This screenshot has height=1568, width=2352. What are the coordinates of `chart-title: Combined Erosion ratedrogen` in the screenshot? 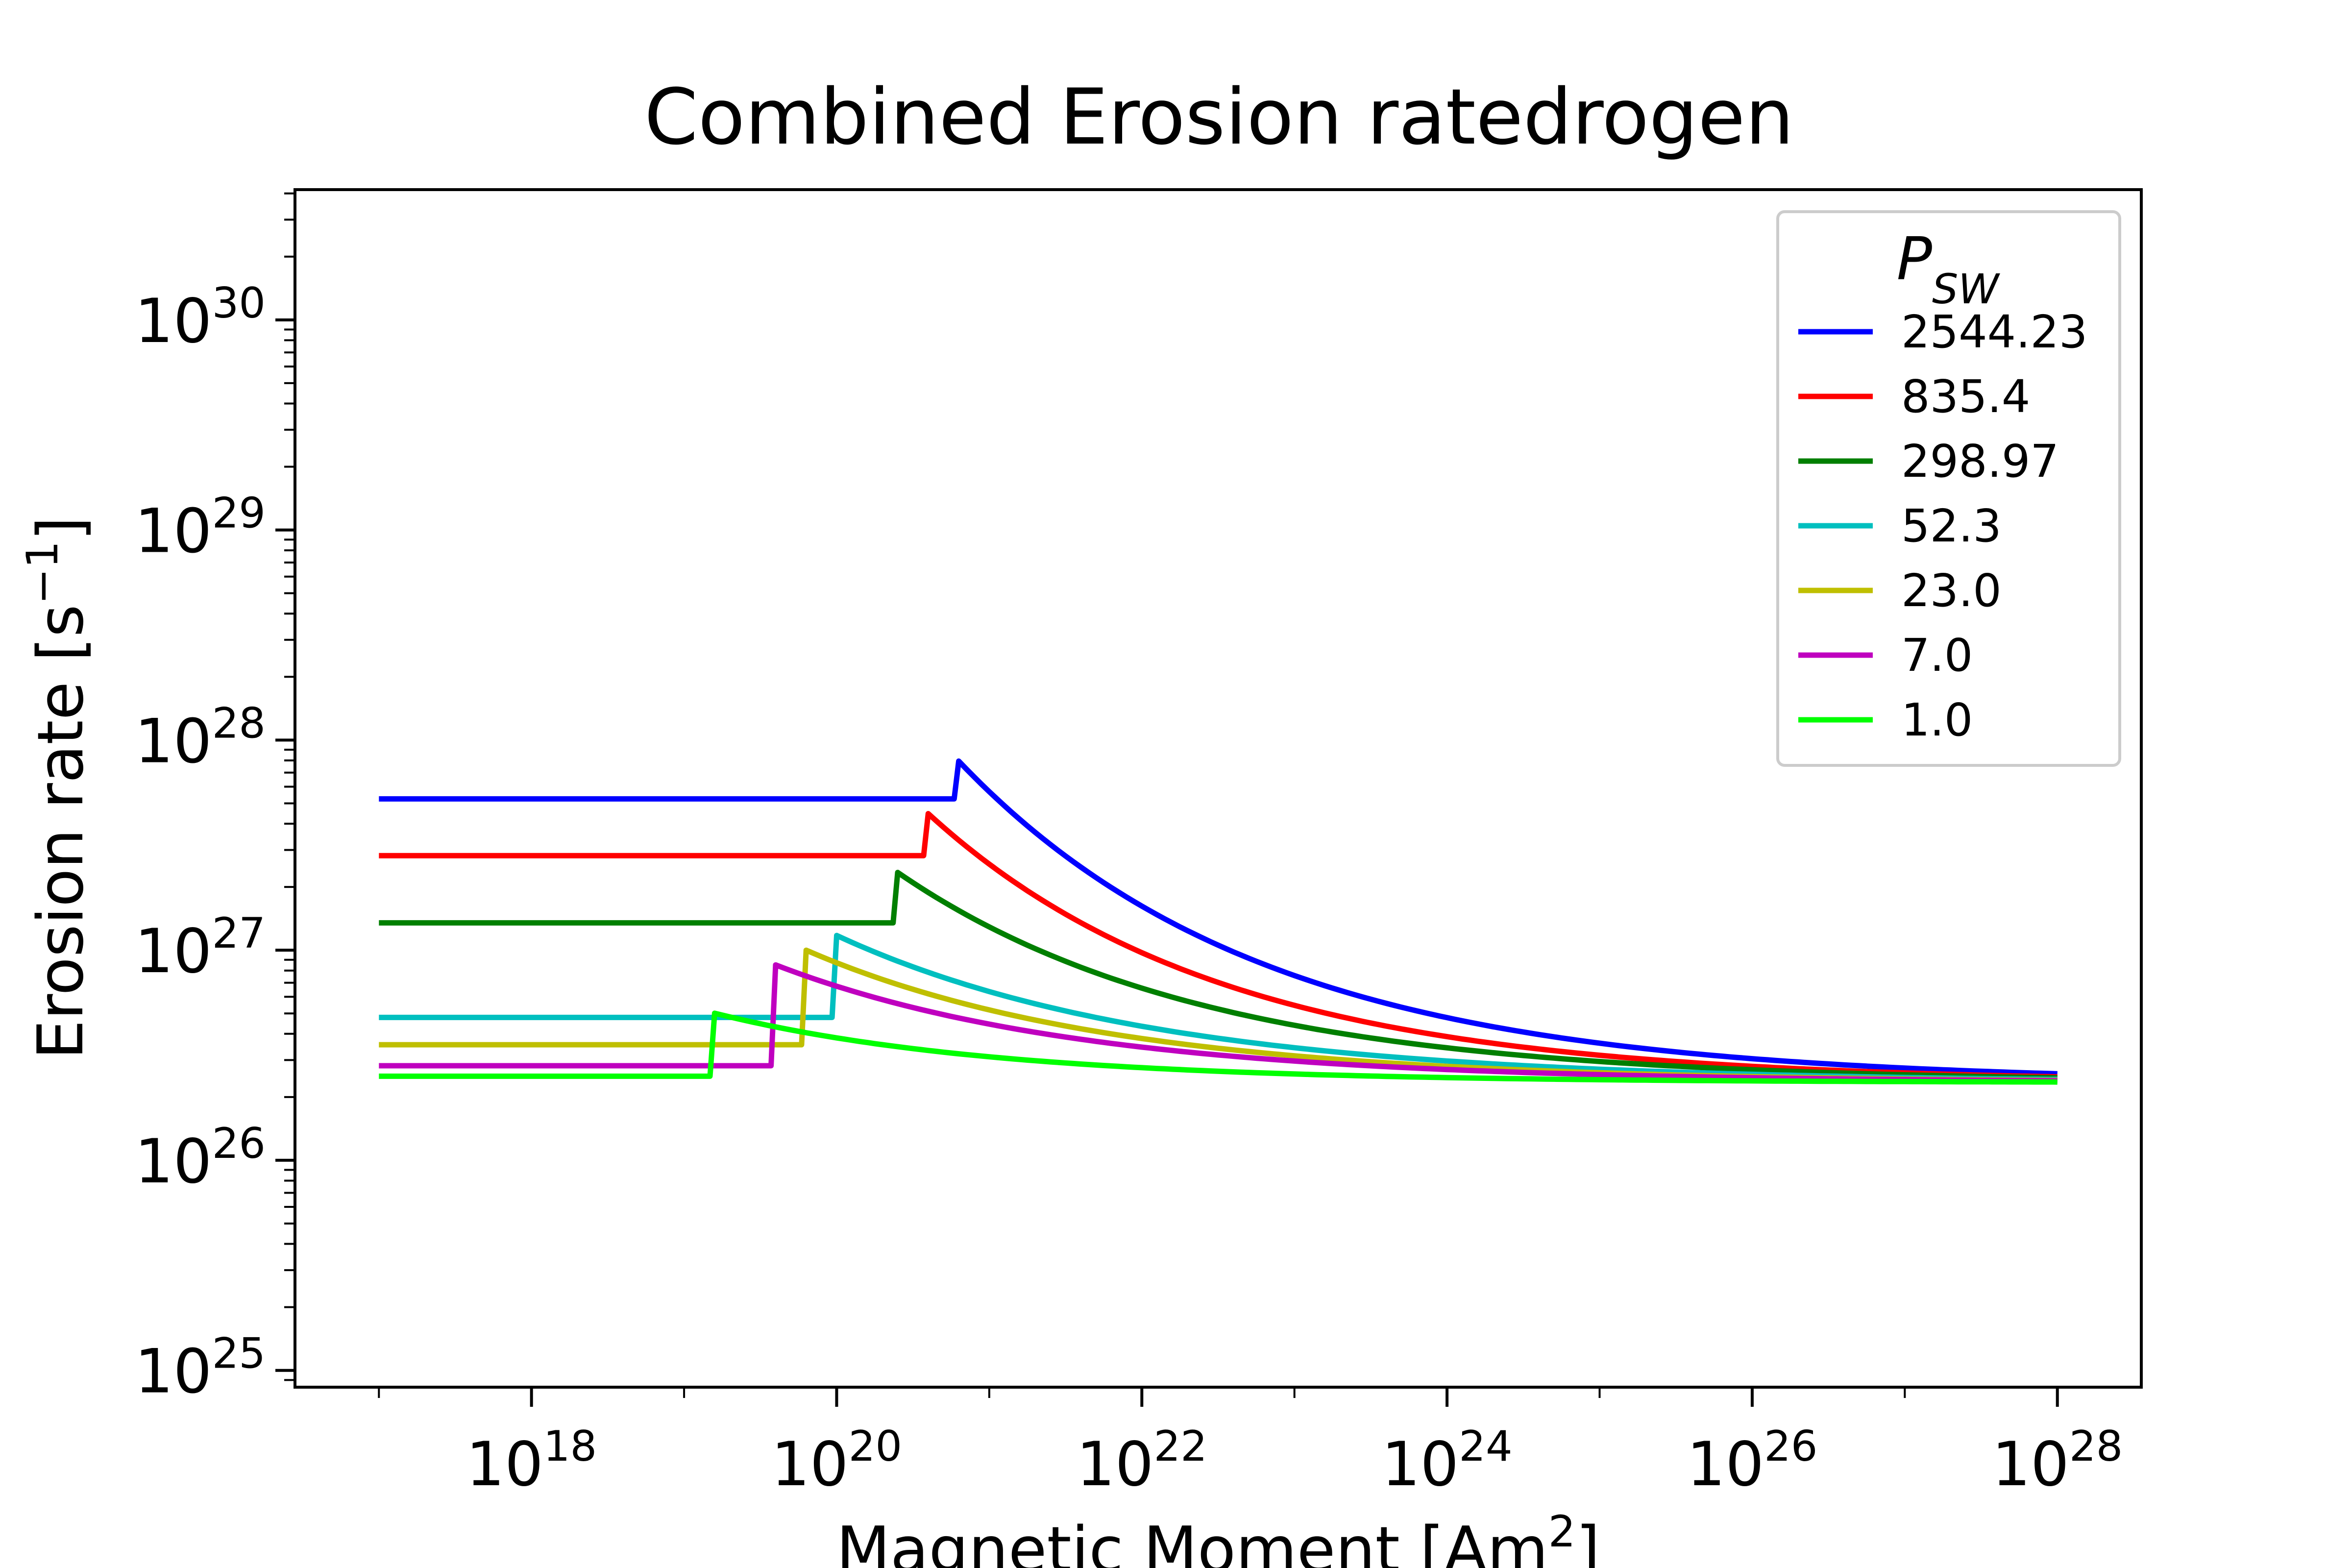 It's located at (1219, 117).